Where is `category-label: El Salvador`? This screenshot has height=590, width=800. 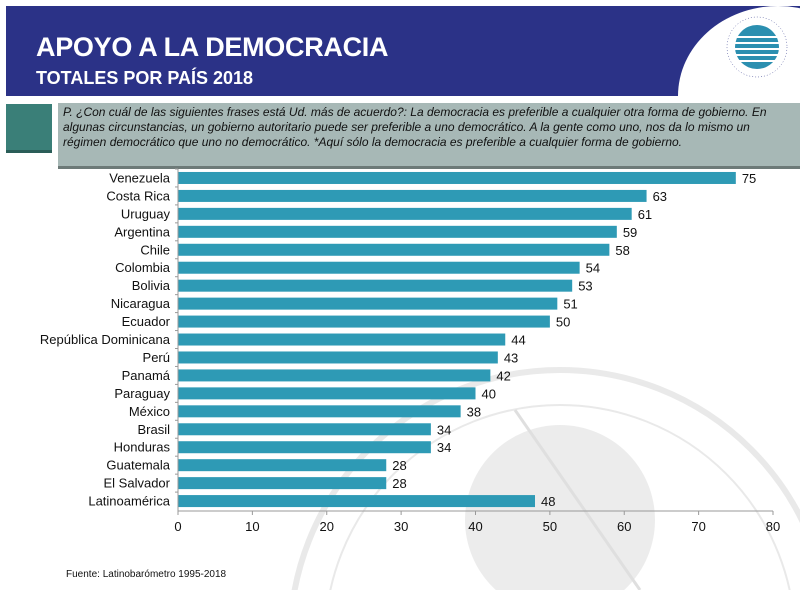 category-label: El Salvador is located at coordinates (137, 483).